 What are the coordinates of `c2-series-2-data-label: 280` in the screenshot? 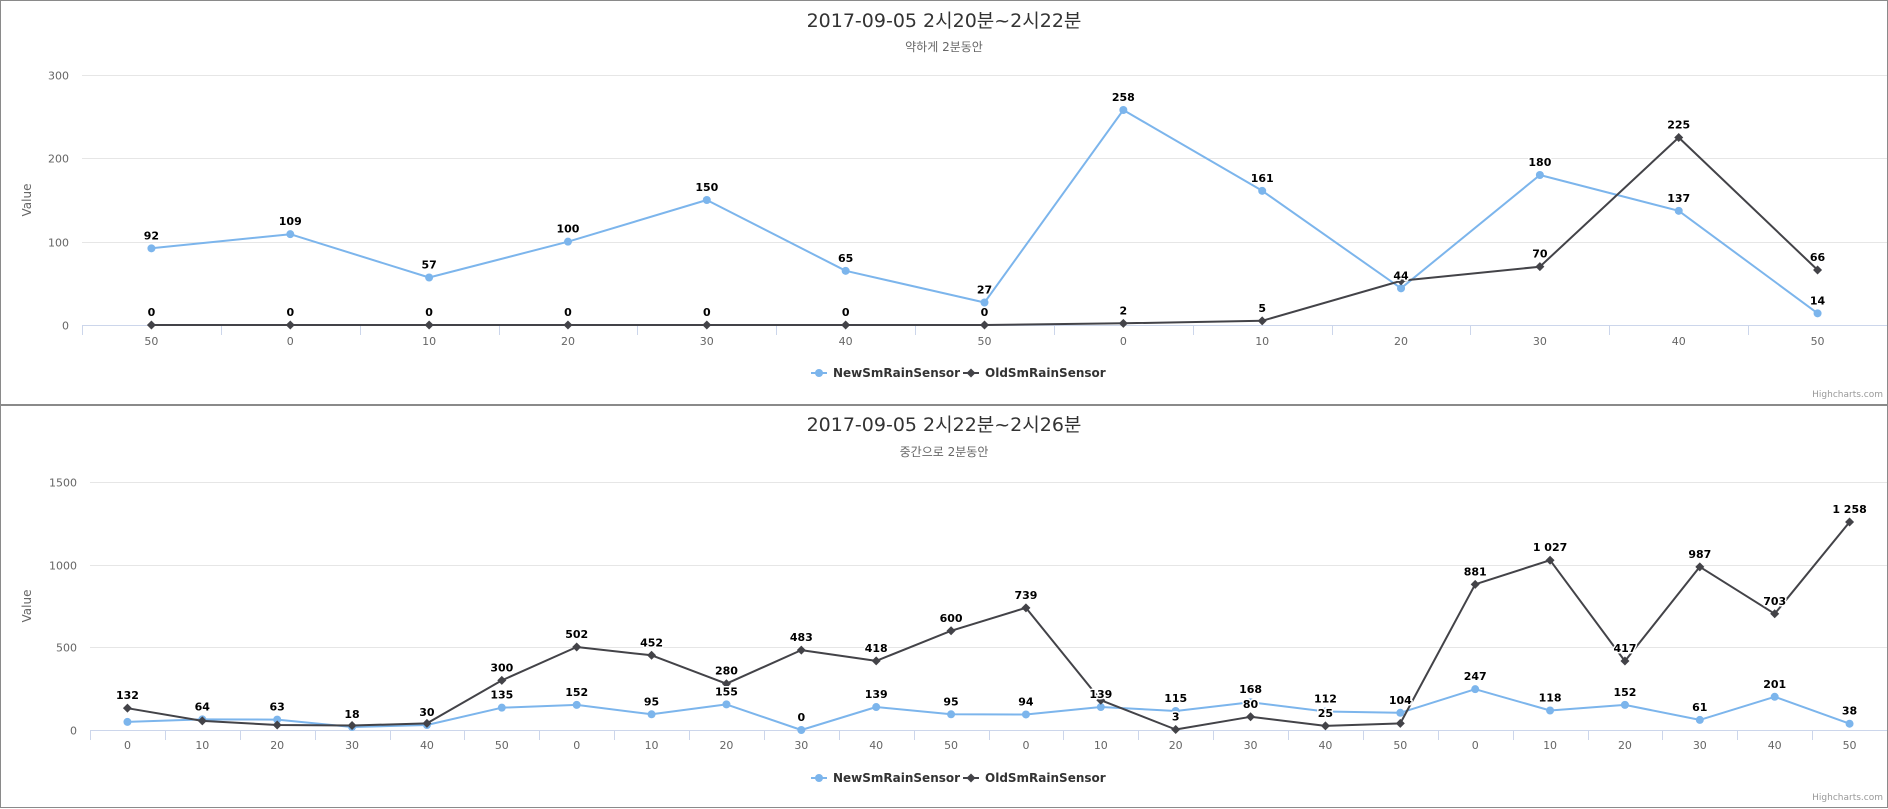 It's located at (726, 671).